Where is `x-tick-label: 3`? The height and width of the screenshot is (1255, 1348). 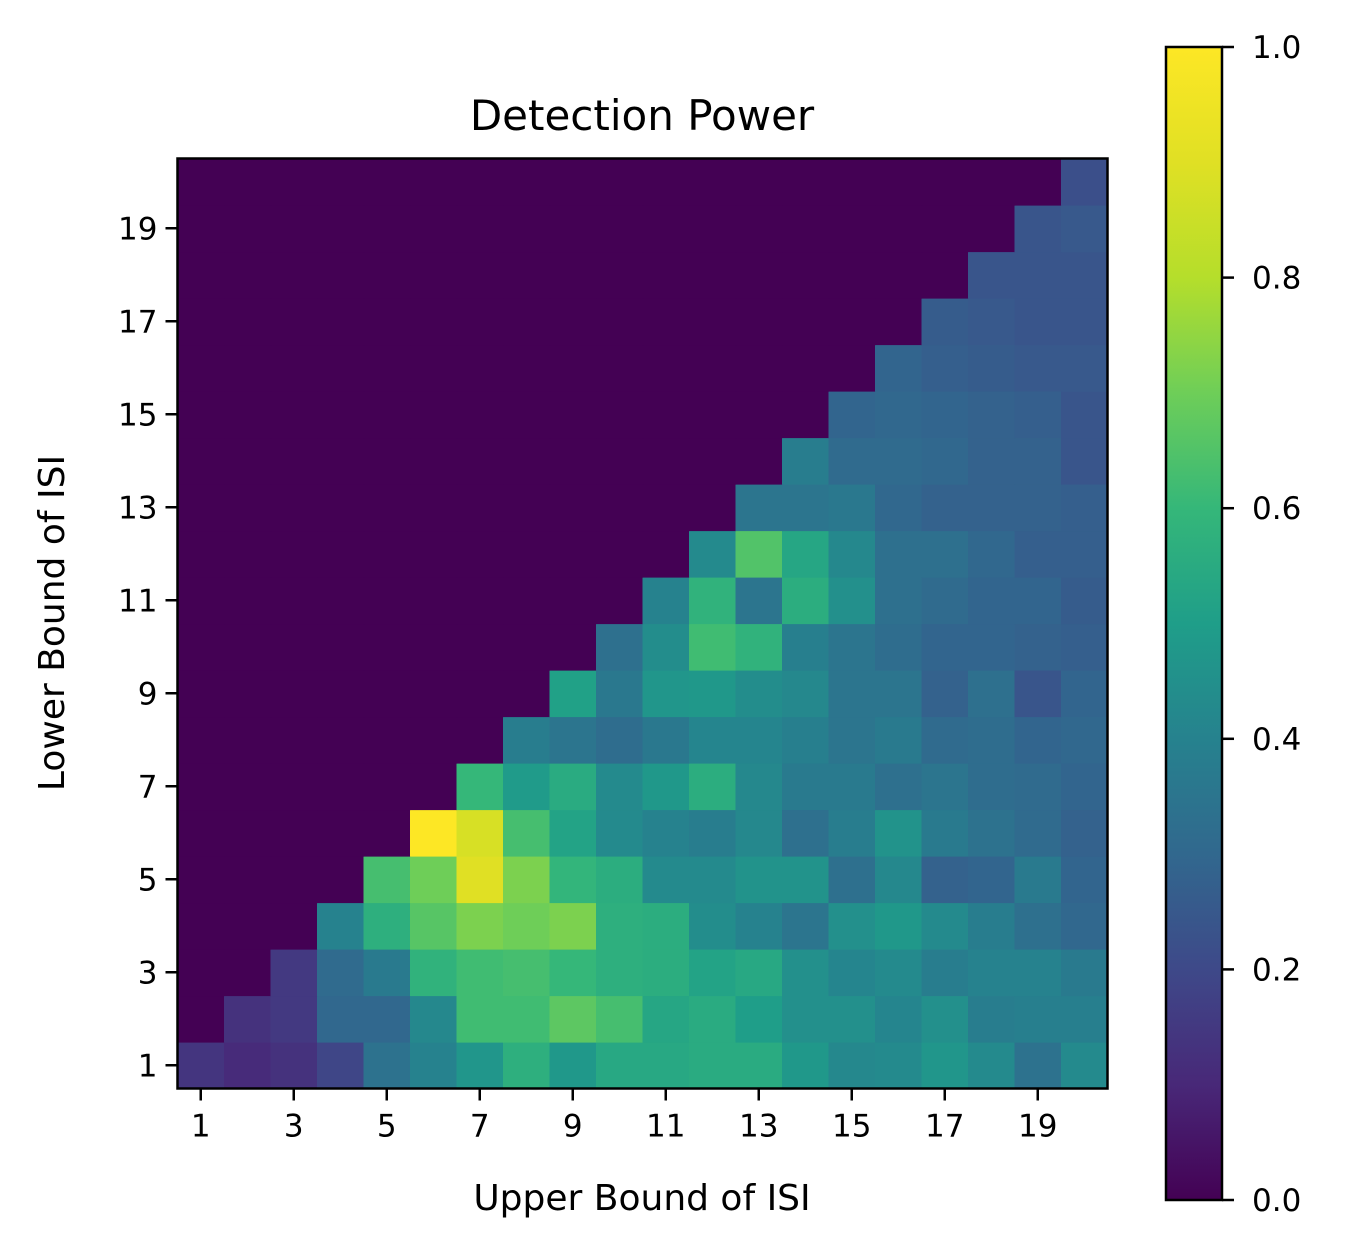 x-tick-label: 3 is located at coordinates (294, 1127).